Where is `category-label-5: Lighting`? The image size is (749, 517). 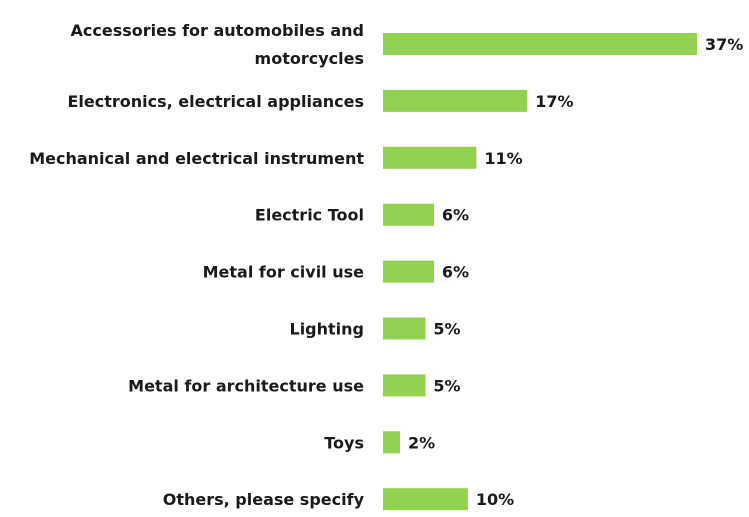 category-label-5: Lighting is located at coordinates (327, 329).